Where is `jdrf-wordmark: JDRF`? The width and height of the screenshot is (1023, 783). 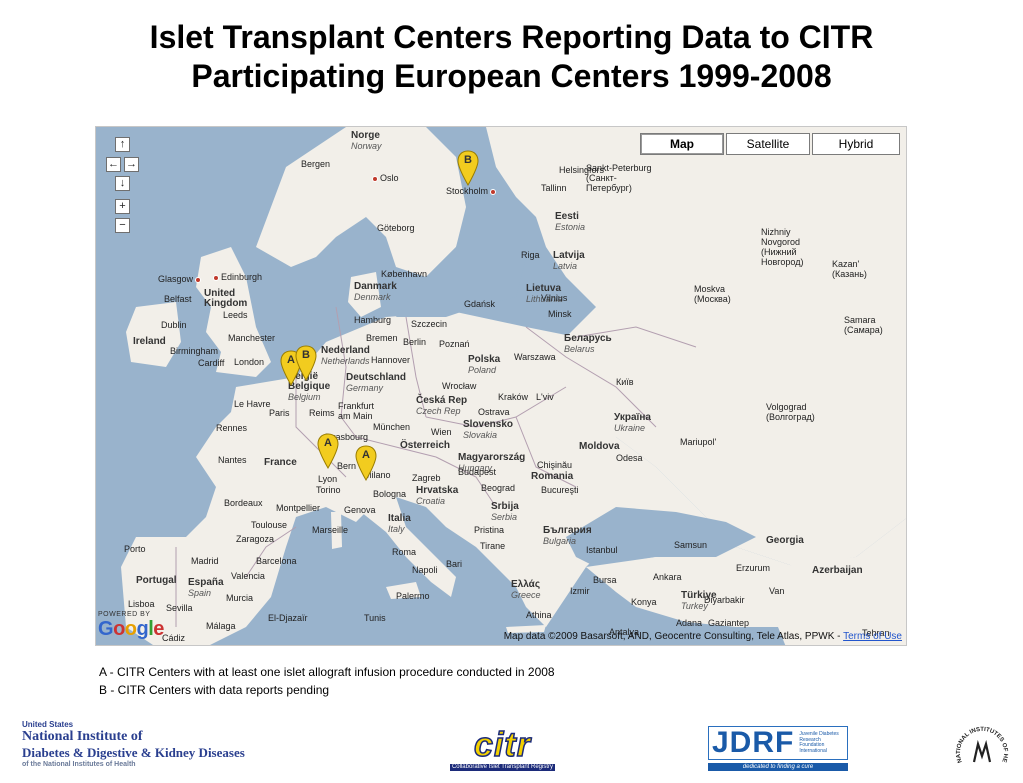 jdrf-wordmark: JDRF is located at coordinates (753, 742).